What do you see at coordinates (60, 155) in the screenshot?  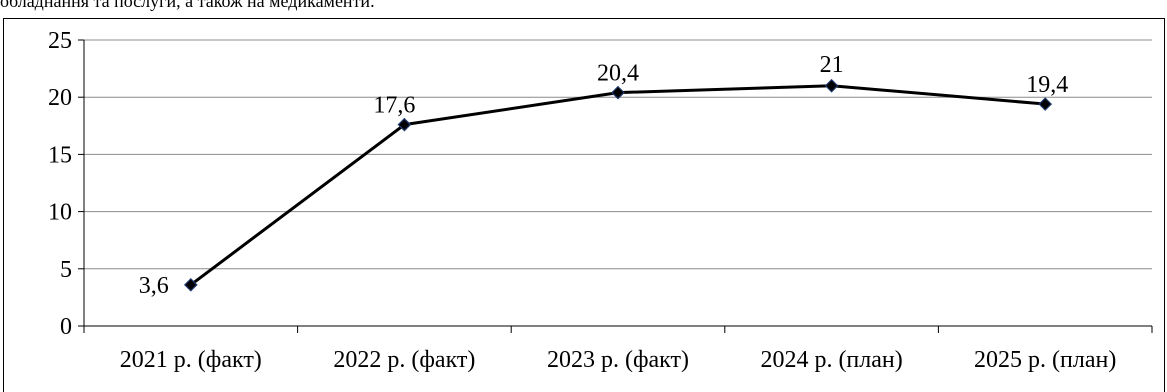 I see `y-tick-label: 15` at bounding box center [60, 155].